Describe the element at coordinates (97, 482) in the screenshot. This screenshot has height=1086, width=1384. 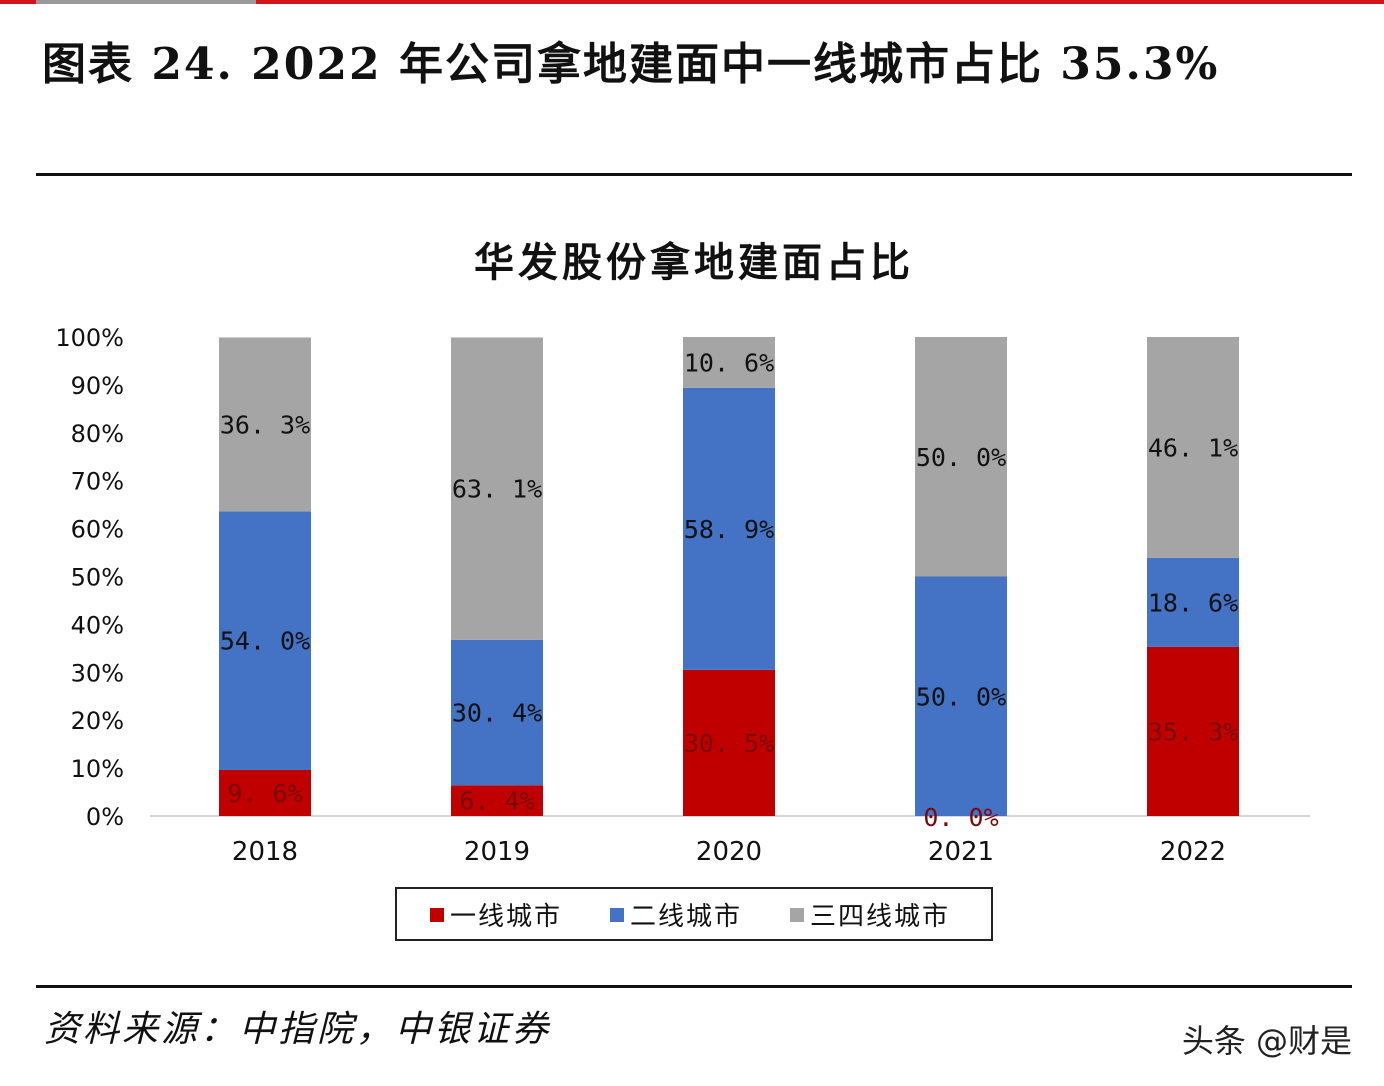
I see `y-tick-label: 70%` at that location.